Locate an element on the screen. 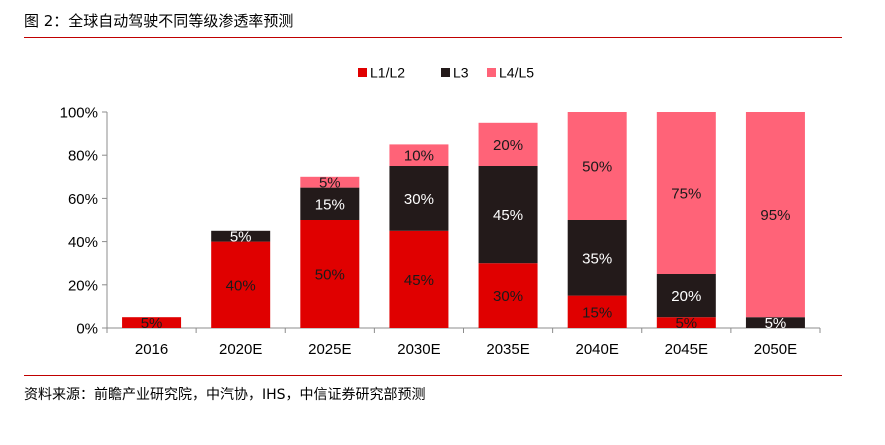  y-tick-label: 60% is located at coordinates (83, 199).